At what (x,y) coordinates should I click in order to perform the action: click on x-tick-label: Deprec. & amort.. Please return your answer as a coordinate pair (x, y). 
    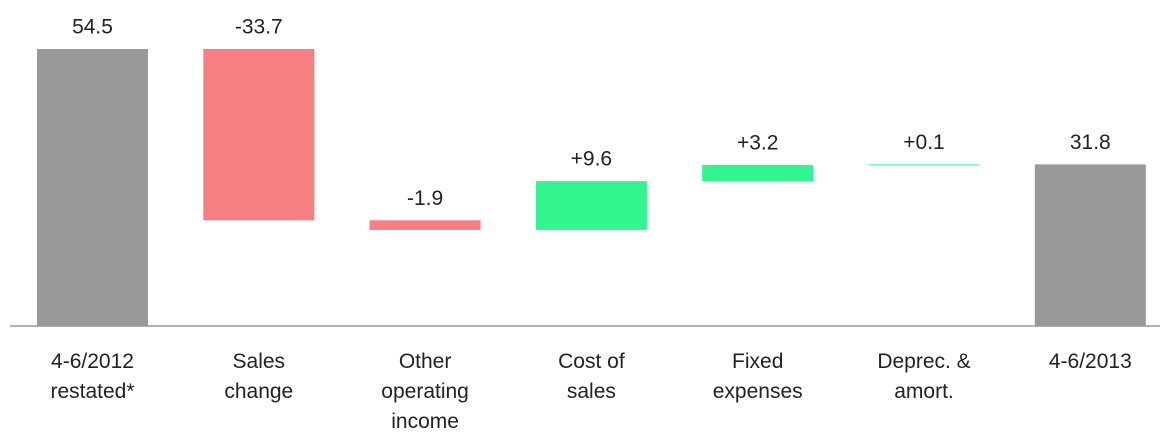
    Looking at the image, I should click on (923, 376).